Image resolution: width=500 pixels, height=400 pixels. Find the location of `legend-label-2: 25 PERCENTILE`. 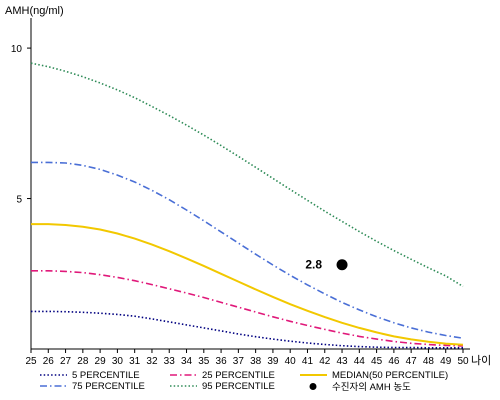

legend-label-2: 25 PERCENTILE is located at coordinates (238, 375).